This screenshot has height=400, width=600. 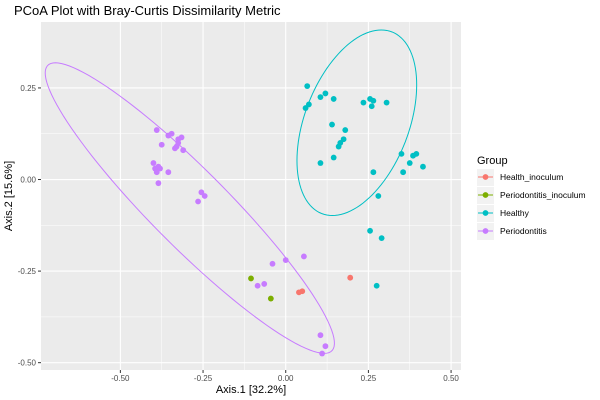 I want to click on y-axis-title: Axis.2 [15.6%], so click(x=9, y=196).